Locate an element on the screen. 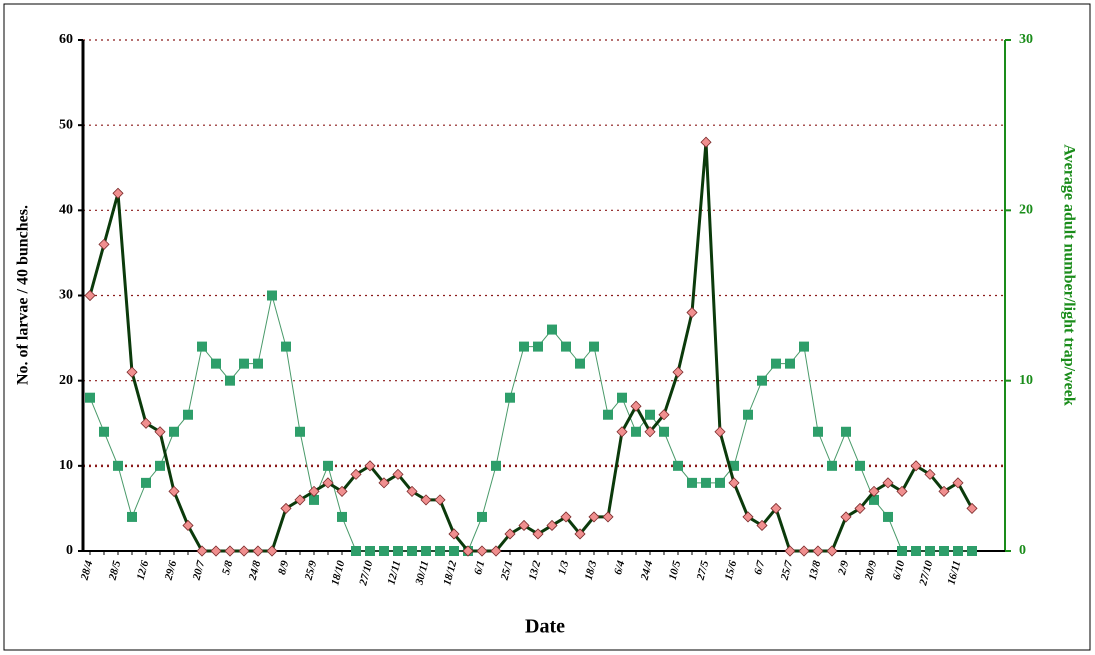 Image resolution: width=1095 pixels, height=655 pixels. x-tick-label: 10/5 is located at coordinates (675, 570).